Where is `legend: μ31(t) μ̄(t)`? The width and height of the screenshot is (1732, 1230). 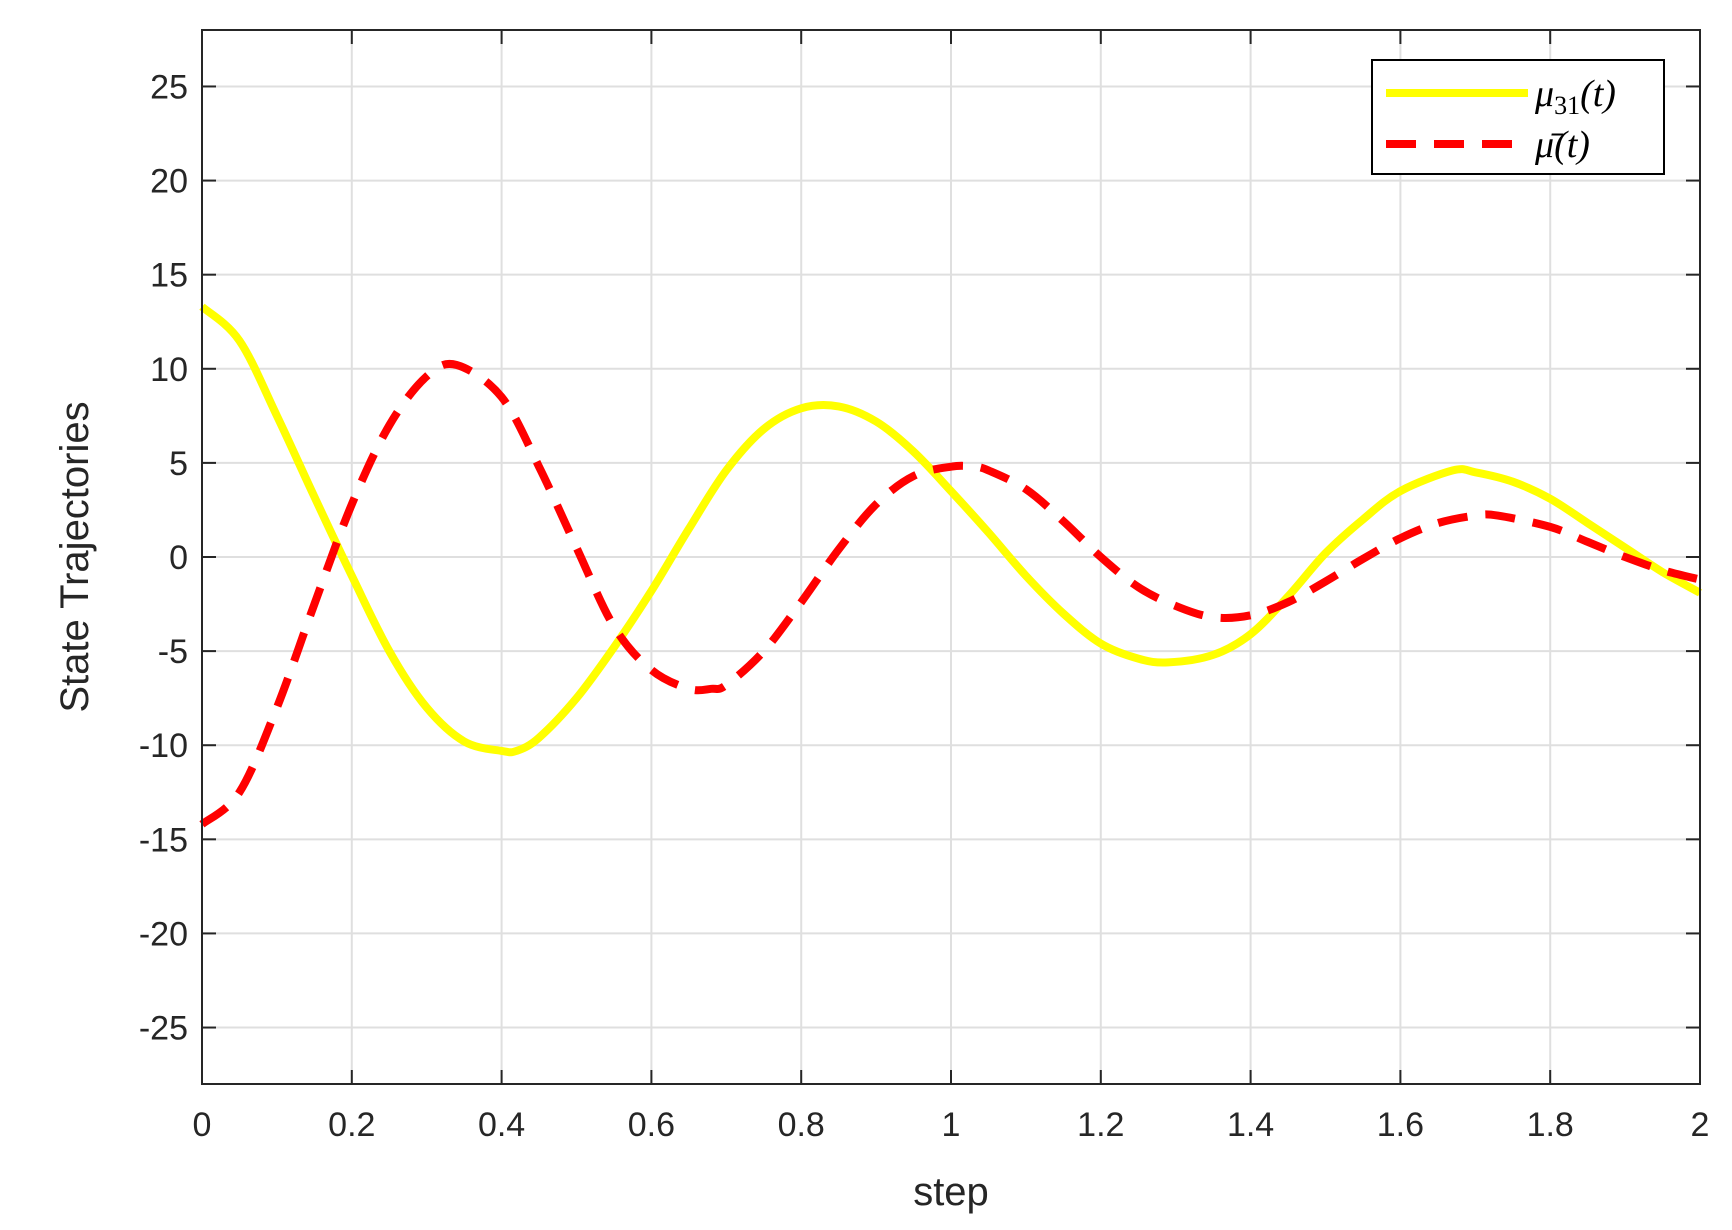
legend: μ31(t) μ̄(t) is located at coordinates (1518, 117).